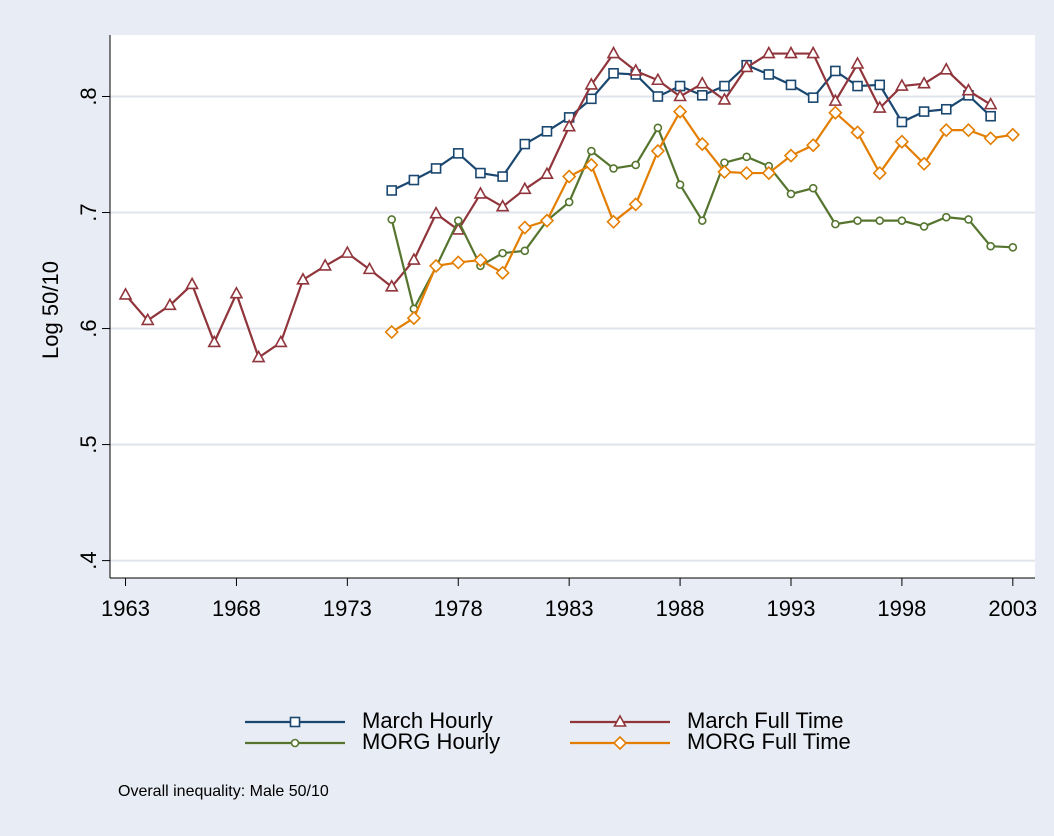 The image size is (1054, 836). Describe the element at coordinates (791, 608) in the screenshot. I see `x-tick-label: 1993` at that location.